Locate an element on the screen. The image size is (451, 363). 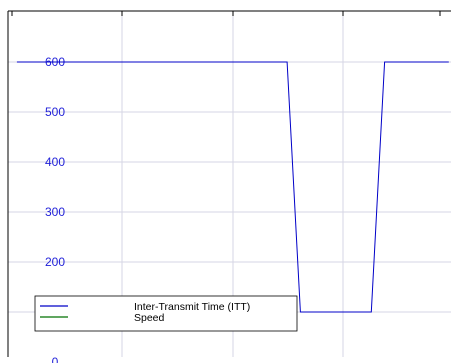
y-tick-label-0: 0 is located at coordinates (55, 359).